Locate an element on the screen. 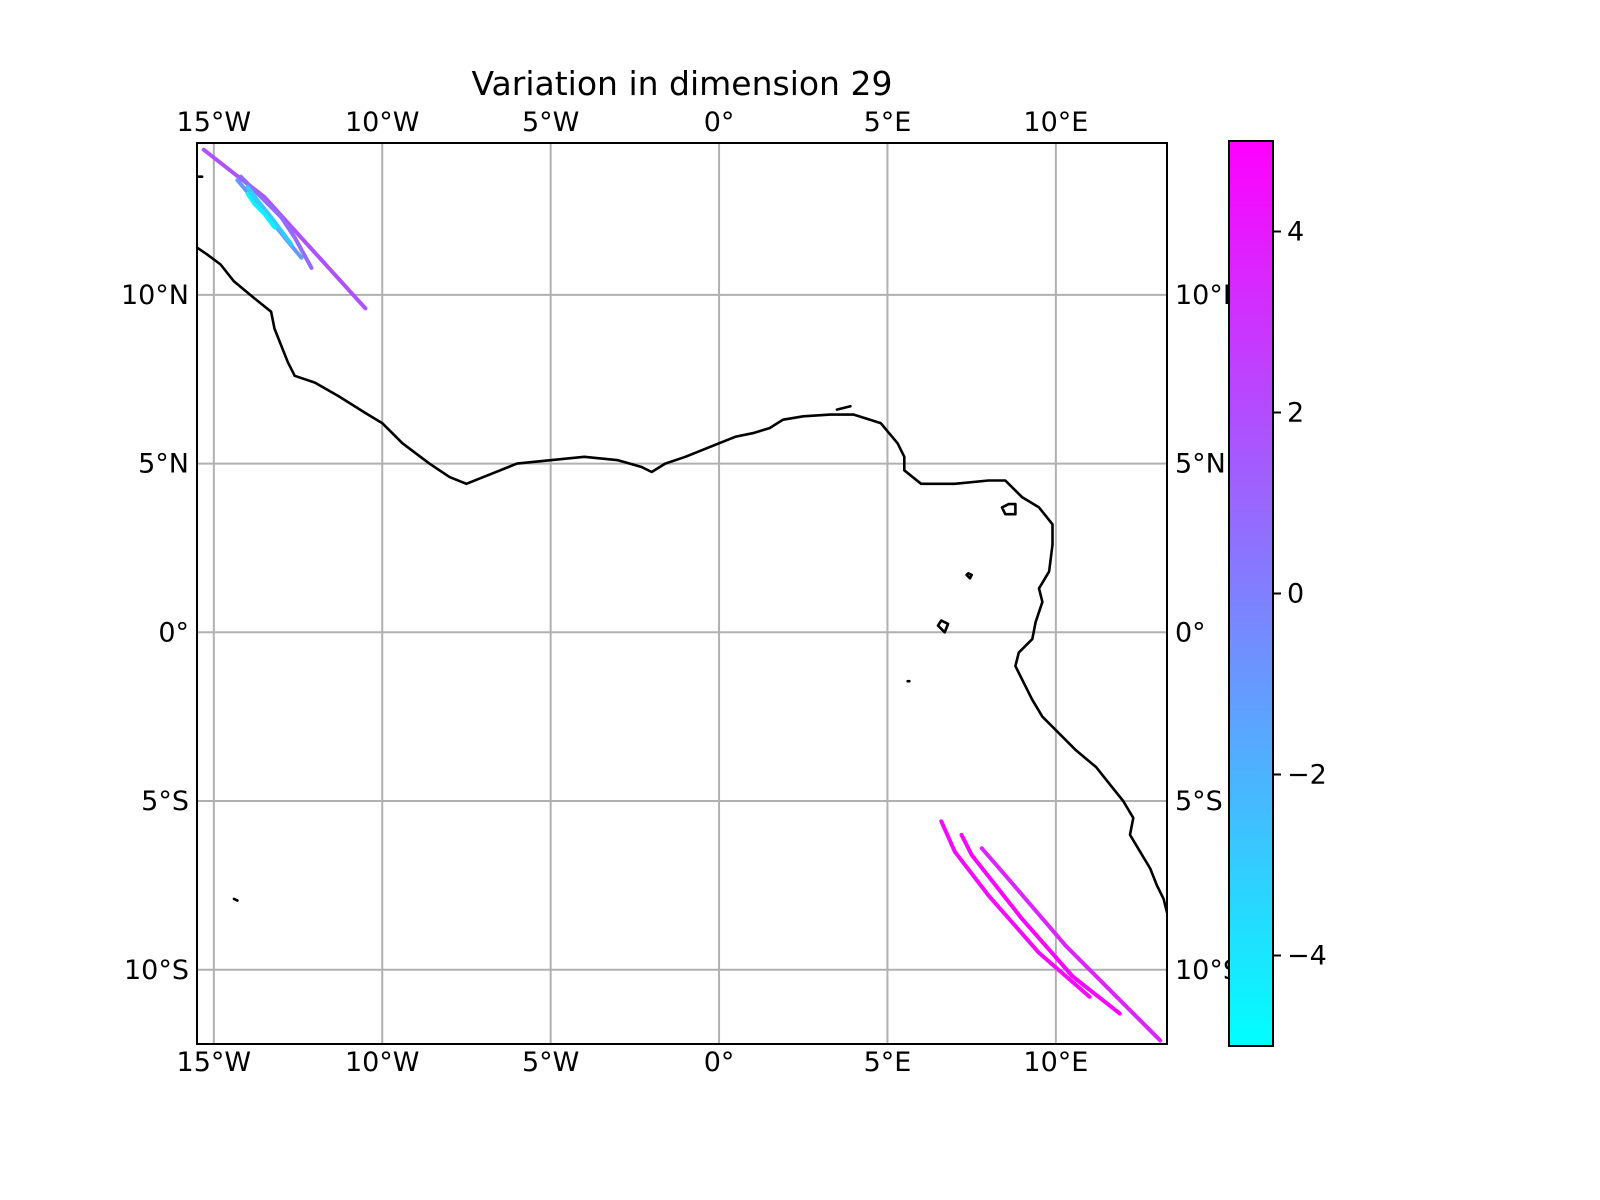 This screenshot has height=1200, width=1600. y-tick-label-left: 5°N is located at coordinates (163, 464).